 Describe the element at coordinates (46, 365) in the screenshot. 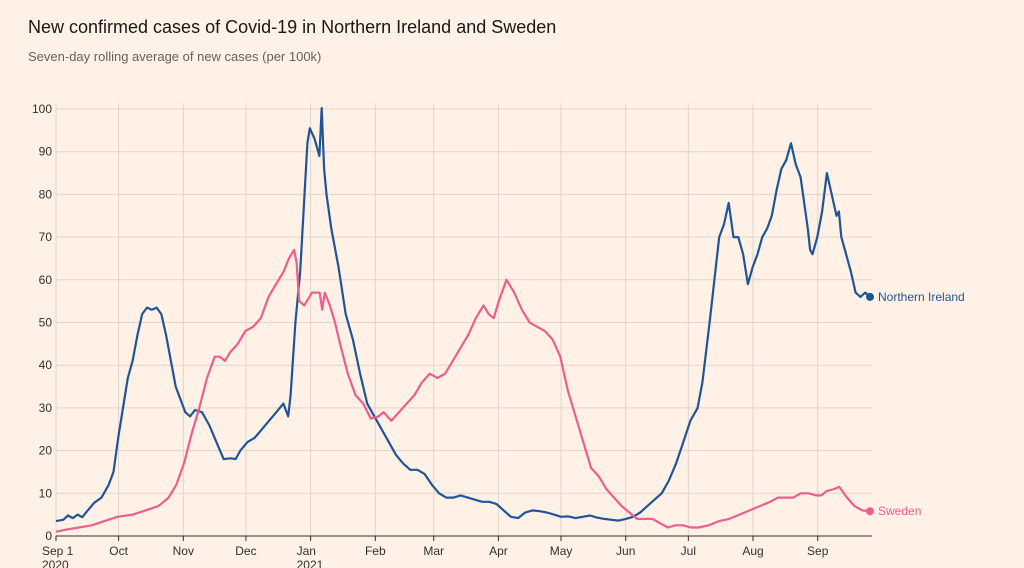

I see `y-tick-label: 40` at that location.